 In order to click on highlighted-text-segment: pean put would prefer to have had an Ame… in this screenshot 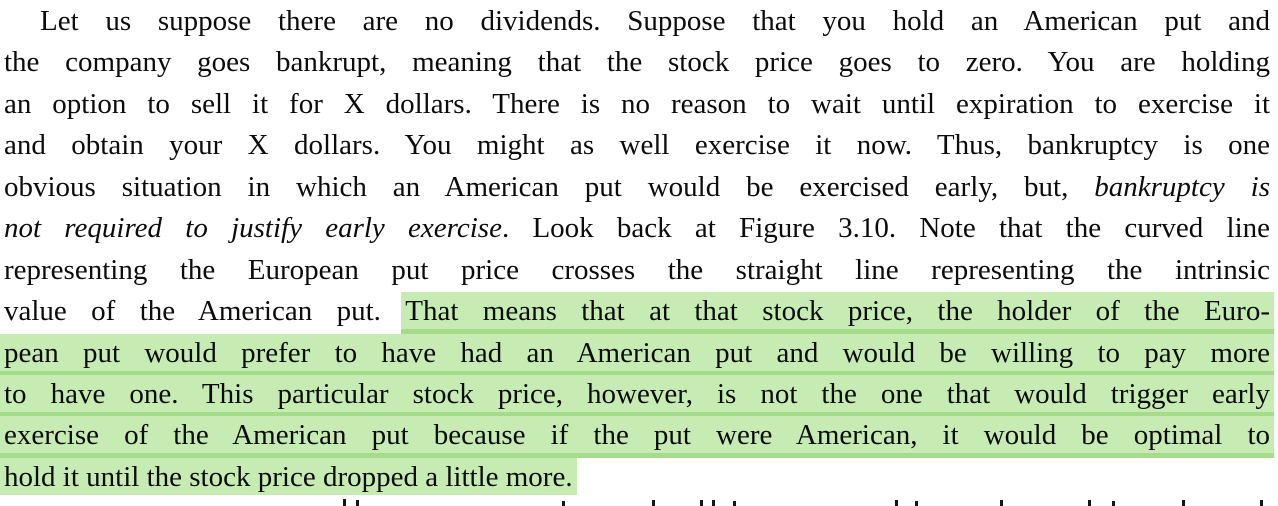, I will do `click(637, 352)`.